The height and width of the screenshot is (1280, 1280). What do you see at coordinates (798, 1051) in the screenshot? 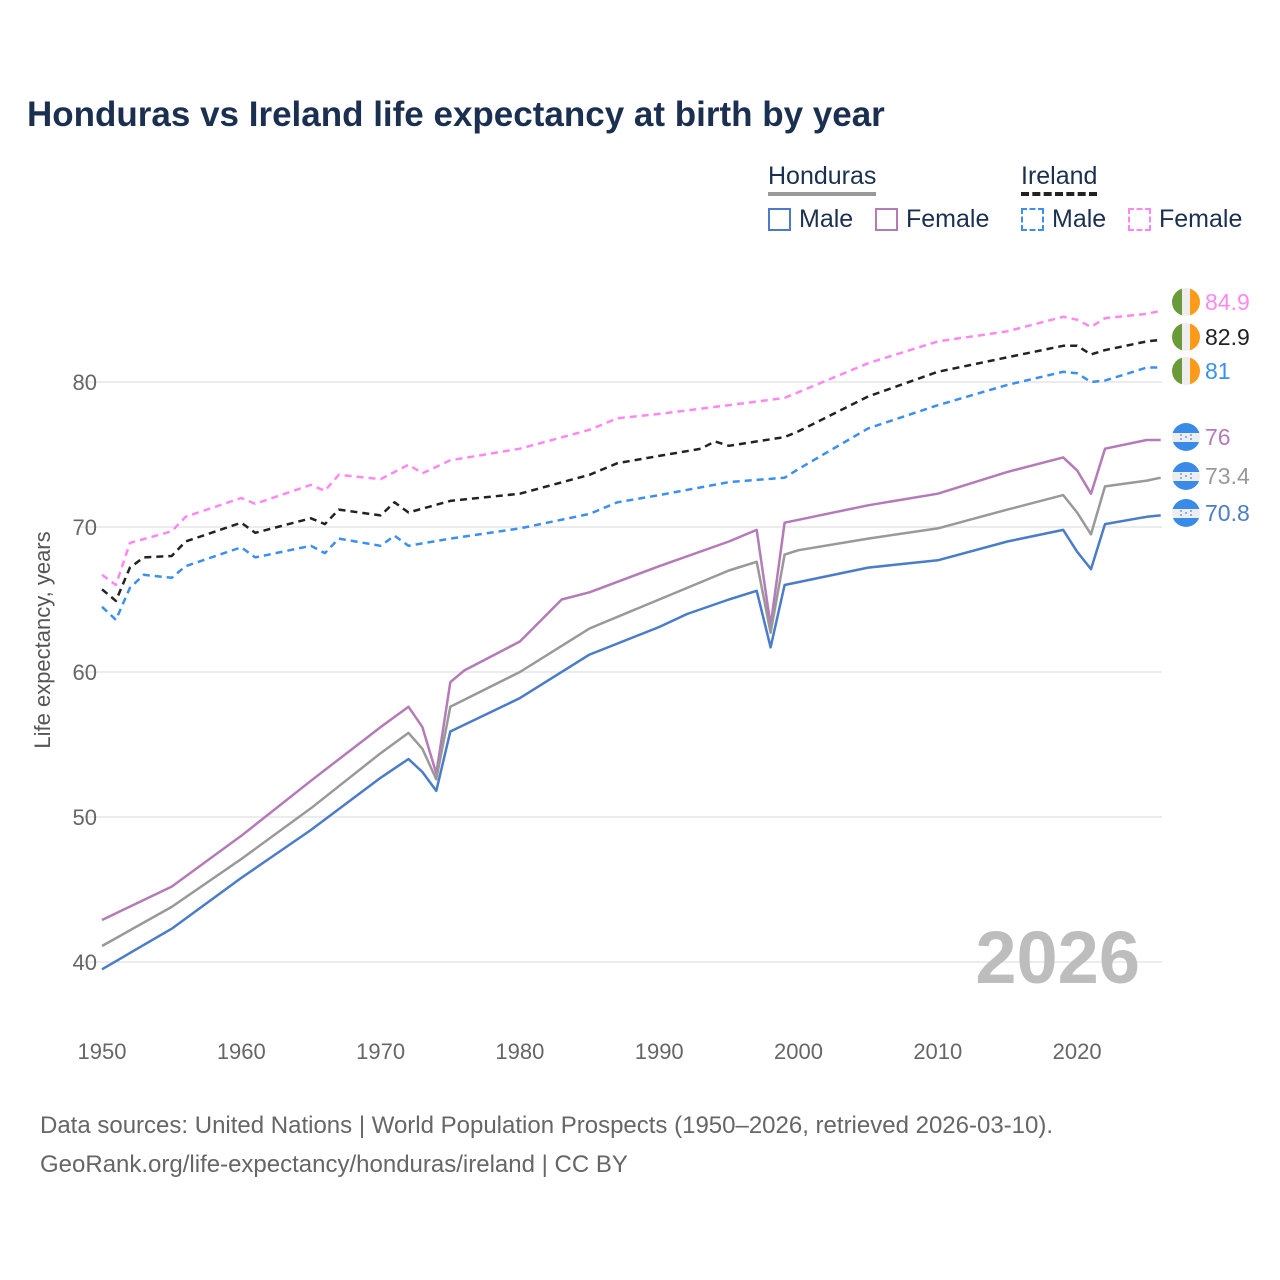
I see `x-tick-label: 2000` at bounding box center [798, 1051].